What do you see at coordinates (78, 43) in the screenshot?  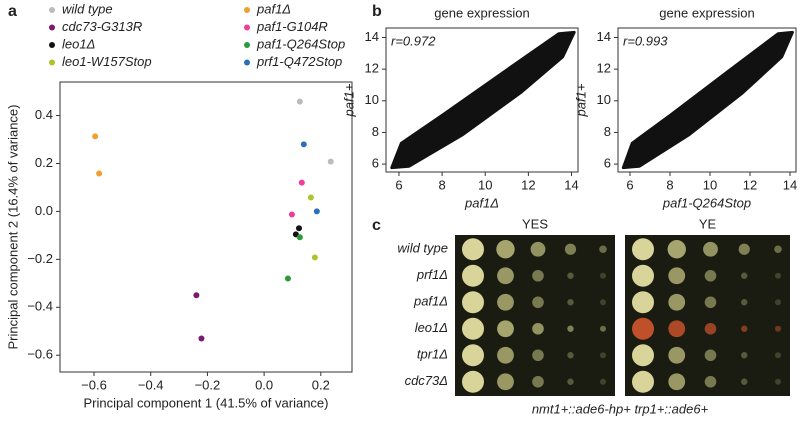 I see `legend-label: leo1Δ` at bounding box center [78, 43].